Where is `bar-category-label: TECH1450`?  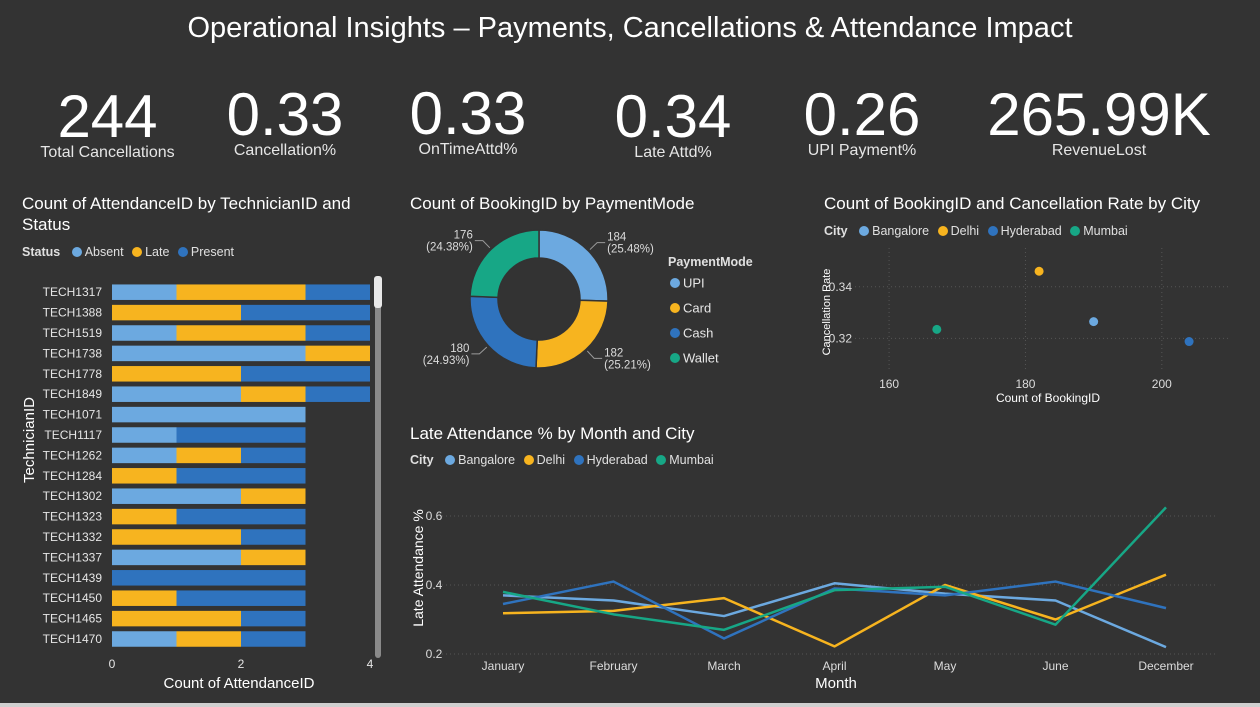
bar-category-label: TECH1450 is located at coordinates (73, 598).